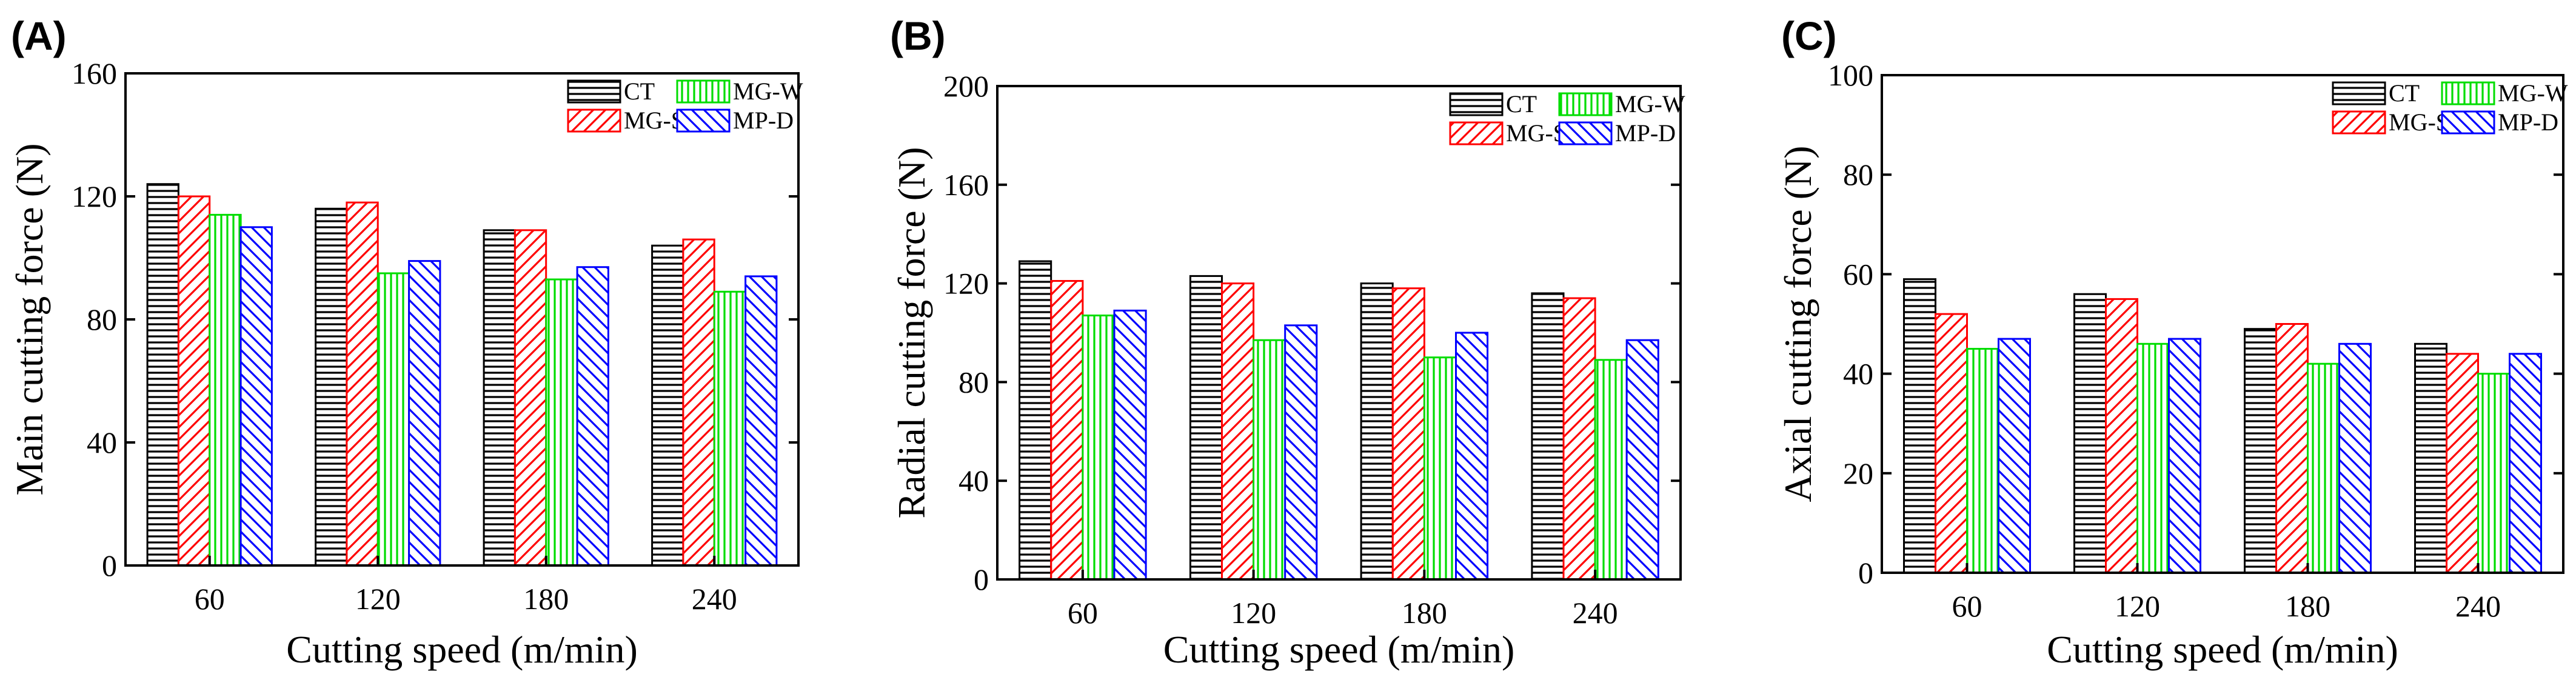  What do you see at coordinates (911, 332) in the screenshot?
I see `y-axis-title: Radial cutting force (N)` at bounding box center [911, 332].